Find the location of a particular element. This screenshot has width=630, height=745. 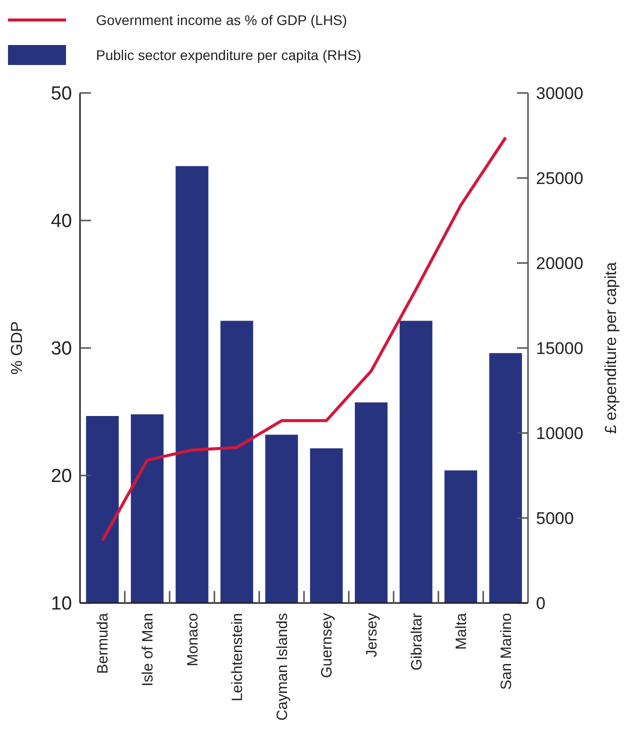

x-tick-label: Malta is located at coordinates (461, 631).